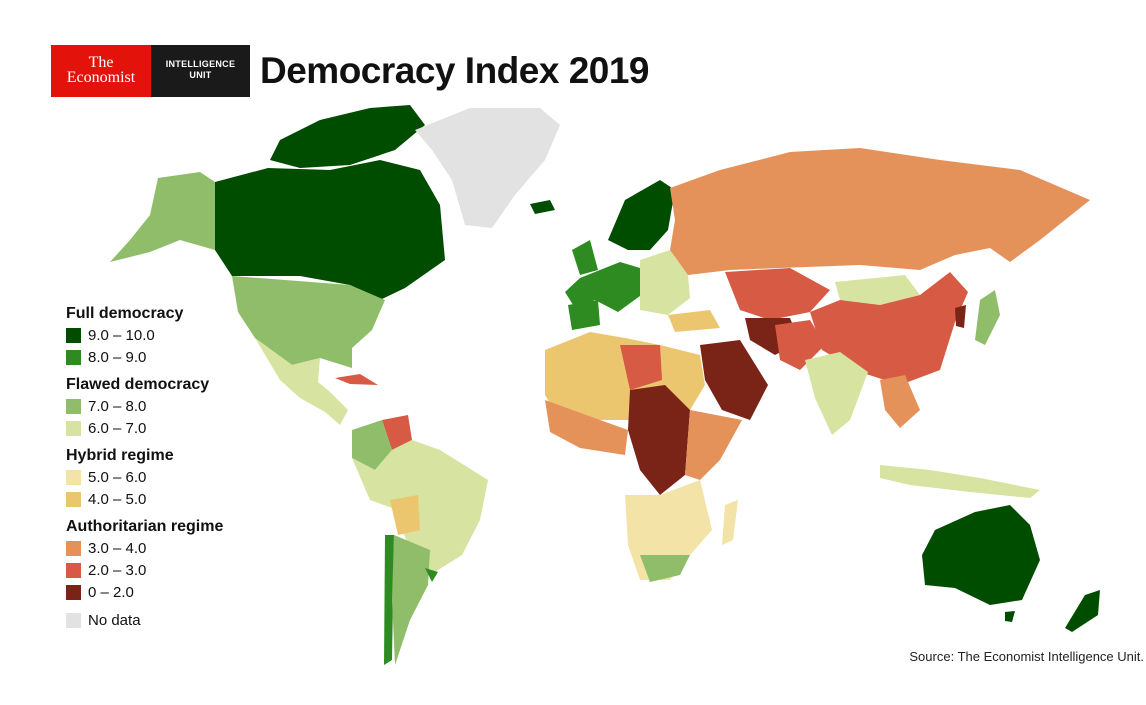 The image size is (1146, 705). Describe the element at coordinates (162, 217) in the screenshot. I see `region-alaska` at that location.